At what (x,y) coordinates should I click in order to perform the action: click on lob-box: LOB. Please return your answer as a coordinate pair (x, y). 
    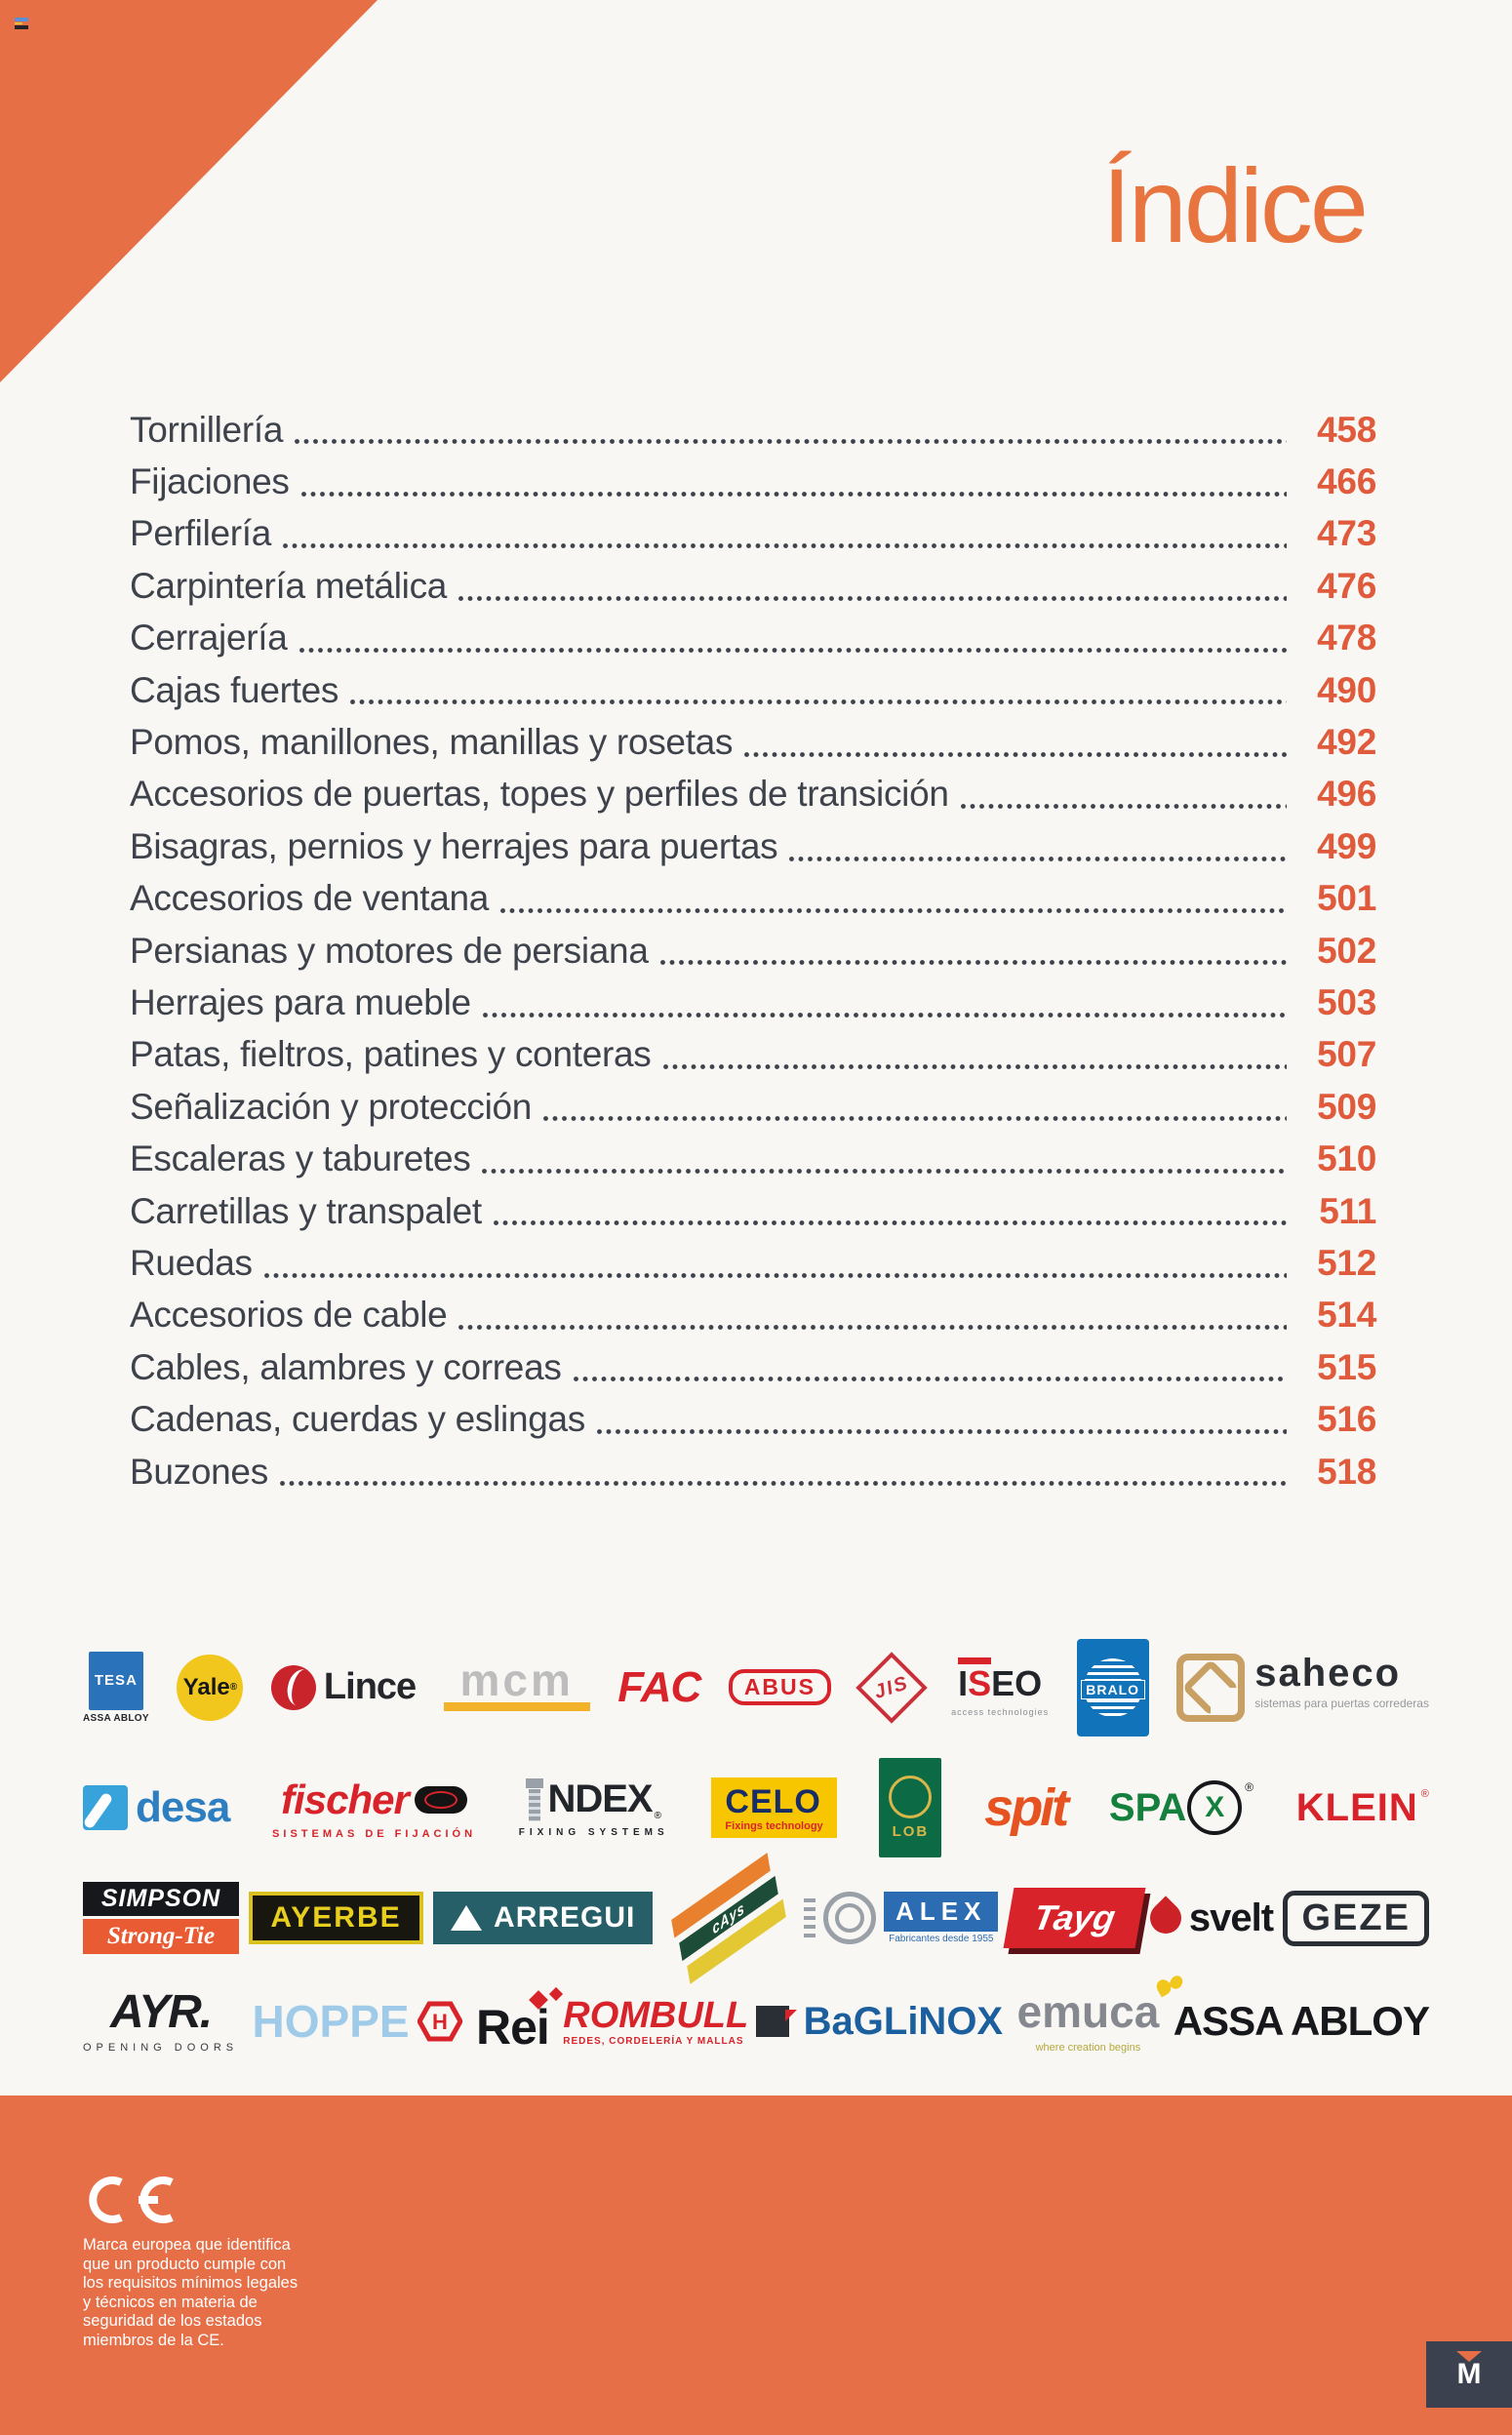
    Looking at the image, I should click on (910, 1807).